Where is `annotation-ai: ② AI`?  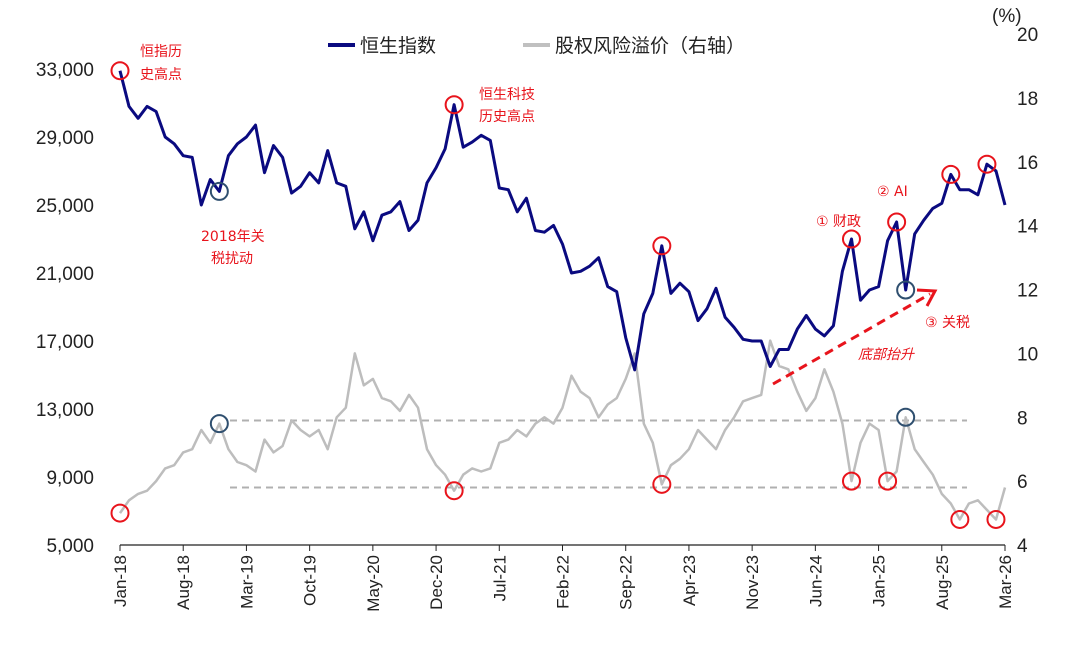 annotation-ai: ② AI is located at coordinates (892, 192).